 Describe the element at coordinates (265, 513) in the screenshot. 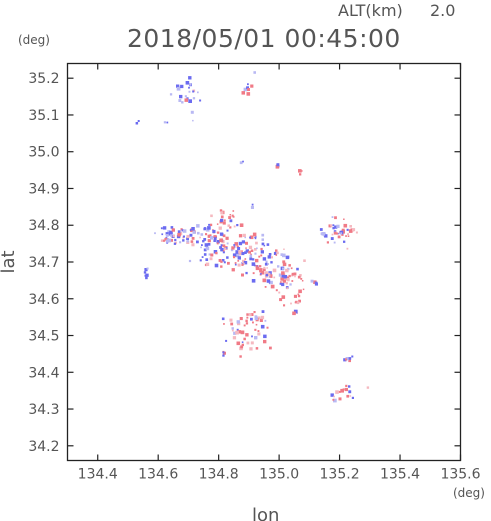

I see `x-axis-label: lon` at that location.